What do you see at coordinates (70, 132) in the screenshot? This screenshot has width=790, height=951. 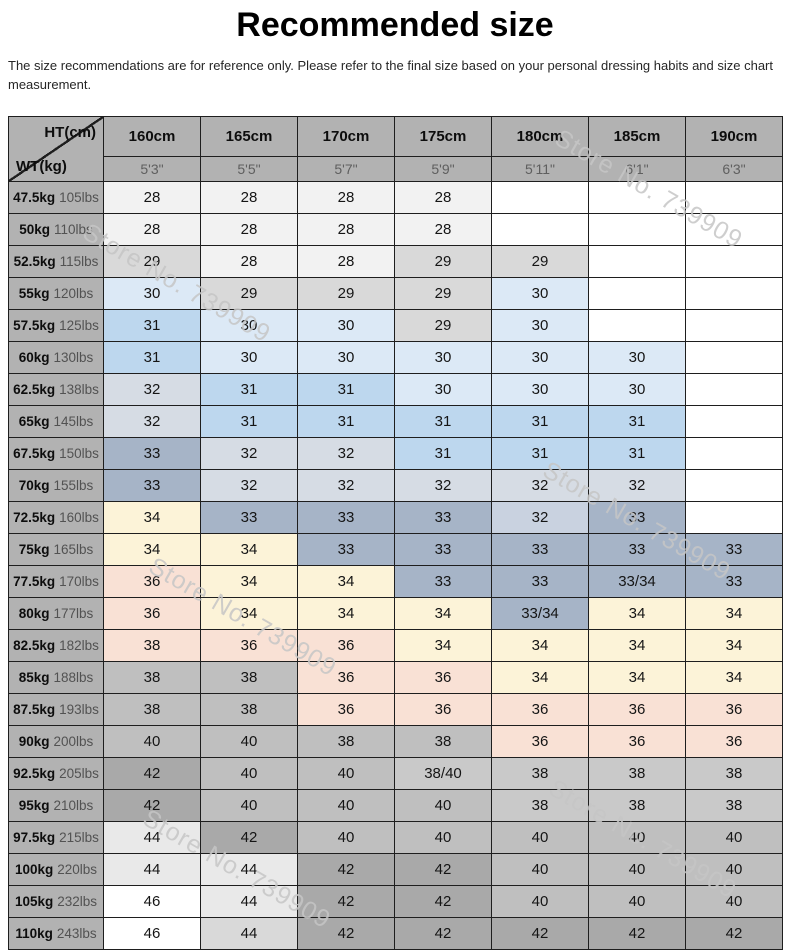 I see `height-axis-label: HT(cm)` at bounding box center [70, 132].